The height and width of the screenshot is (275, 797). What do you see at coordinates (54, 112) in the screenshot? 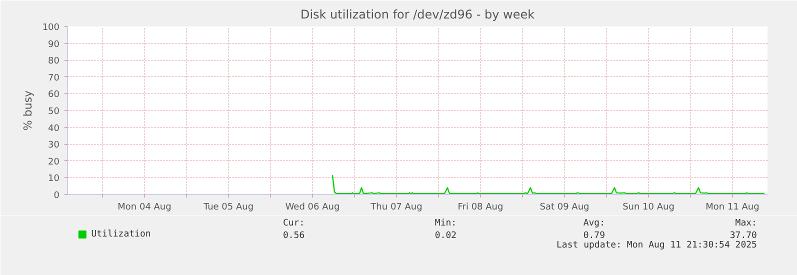
I see `y-tick-label: 50` at bounding box center [54, 112].